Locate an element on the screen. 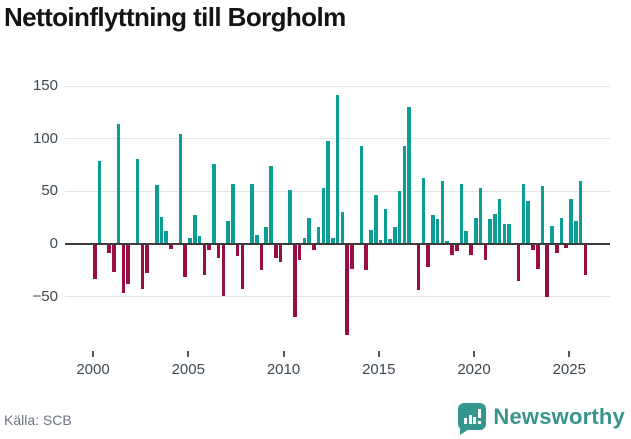  x-axis-tick-label: 2005 is located at coordinates (188, 369).